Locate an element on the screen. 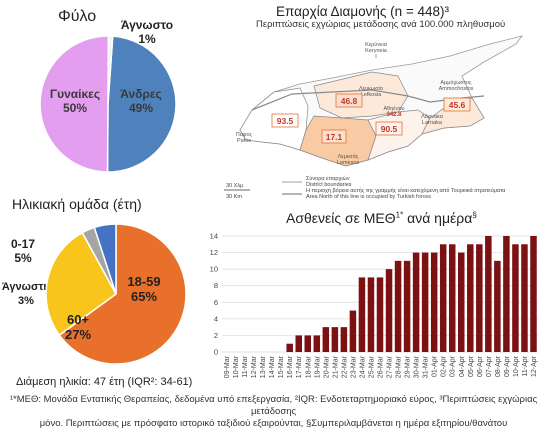 This screenshot has width=547, height=430. icu-xtick-label: 13-Mar is located at coordinates (263, 366).